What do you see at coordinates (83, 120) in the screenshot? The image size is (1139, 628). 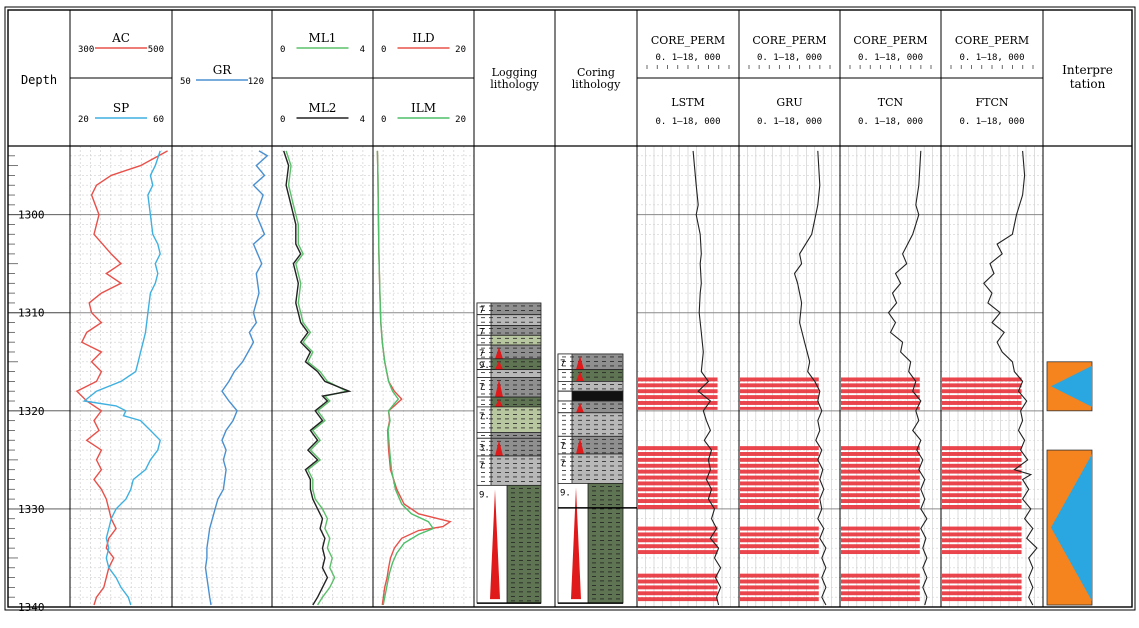 I see `curve-min-label: 20` at bounding box center [83, 120].